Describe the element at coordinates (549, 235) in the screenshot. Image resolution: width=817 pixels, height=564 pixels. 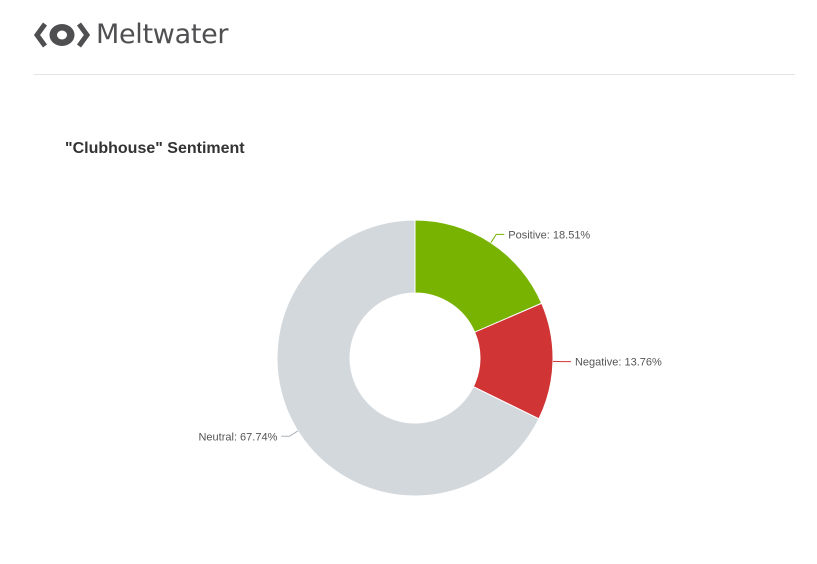
I see `slice-label-positive: Positive: 18.51%` at that location.